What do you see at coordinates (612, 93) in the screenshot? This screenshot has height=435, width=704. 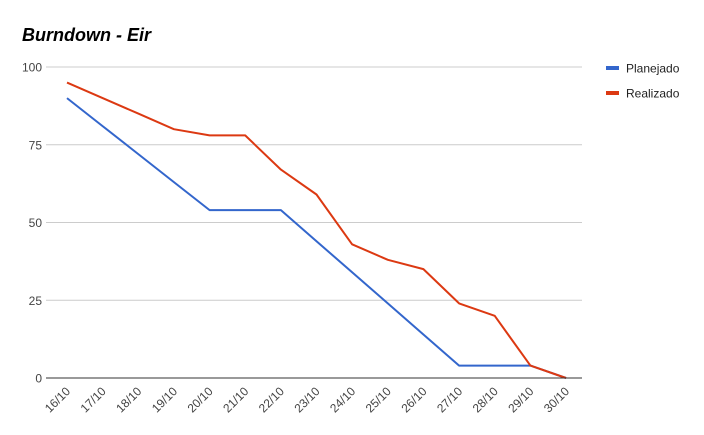 I see `legend-swatch-realizado` at bounding box center [612, 93].